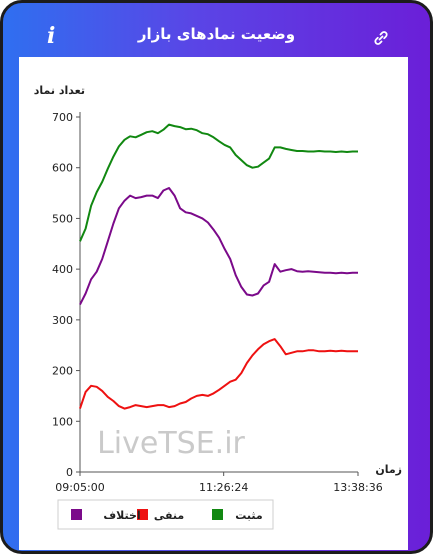 Image resolution: width=433 pixels, height=554 pixels. I want to click on link-icon, so click(381, 38).